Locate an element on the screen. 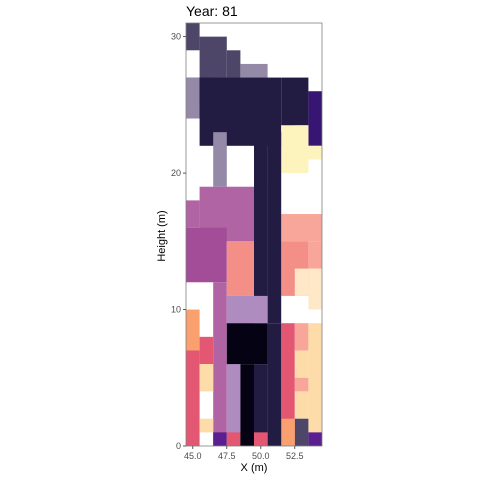  y-tick-label: 10 is located at coordinates (176, 310).